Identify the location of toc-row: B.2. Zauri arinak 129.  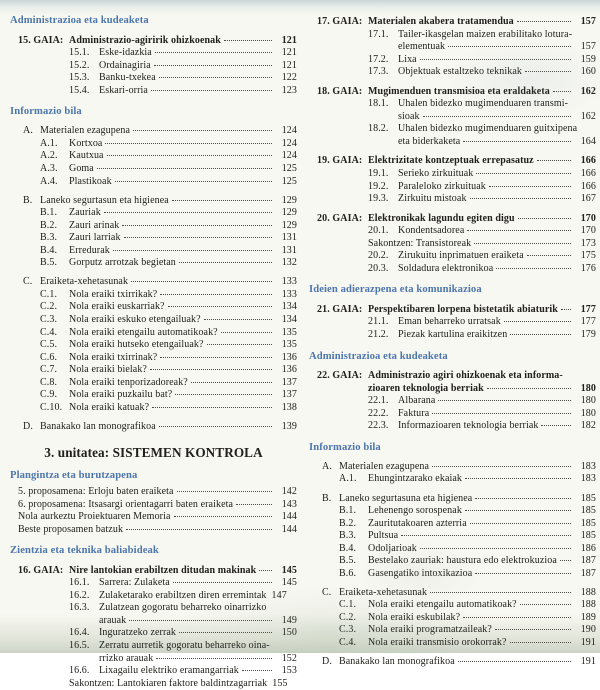
(153, 226).